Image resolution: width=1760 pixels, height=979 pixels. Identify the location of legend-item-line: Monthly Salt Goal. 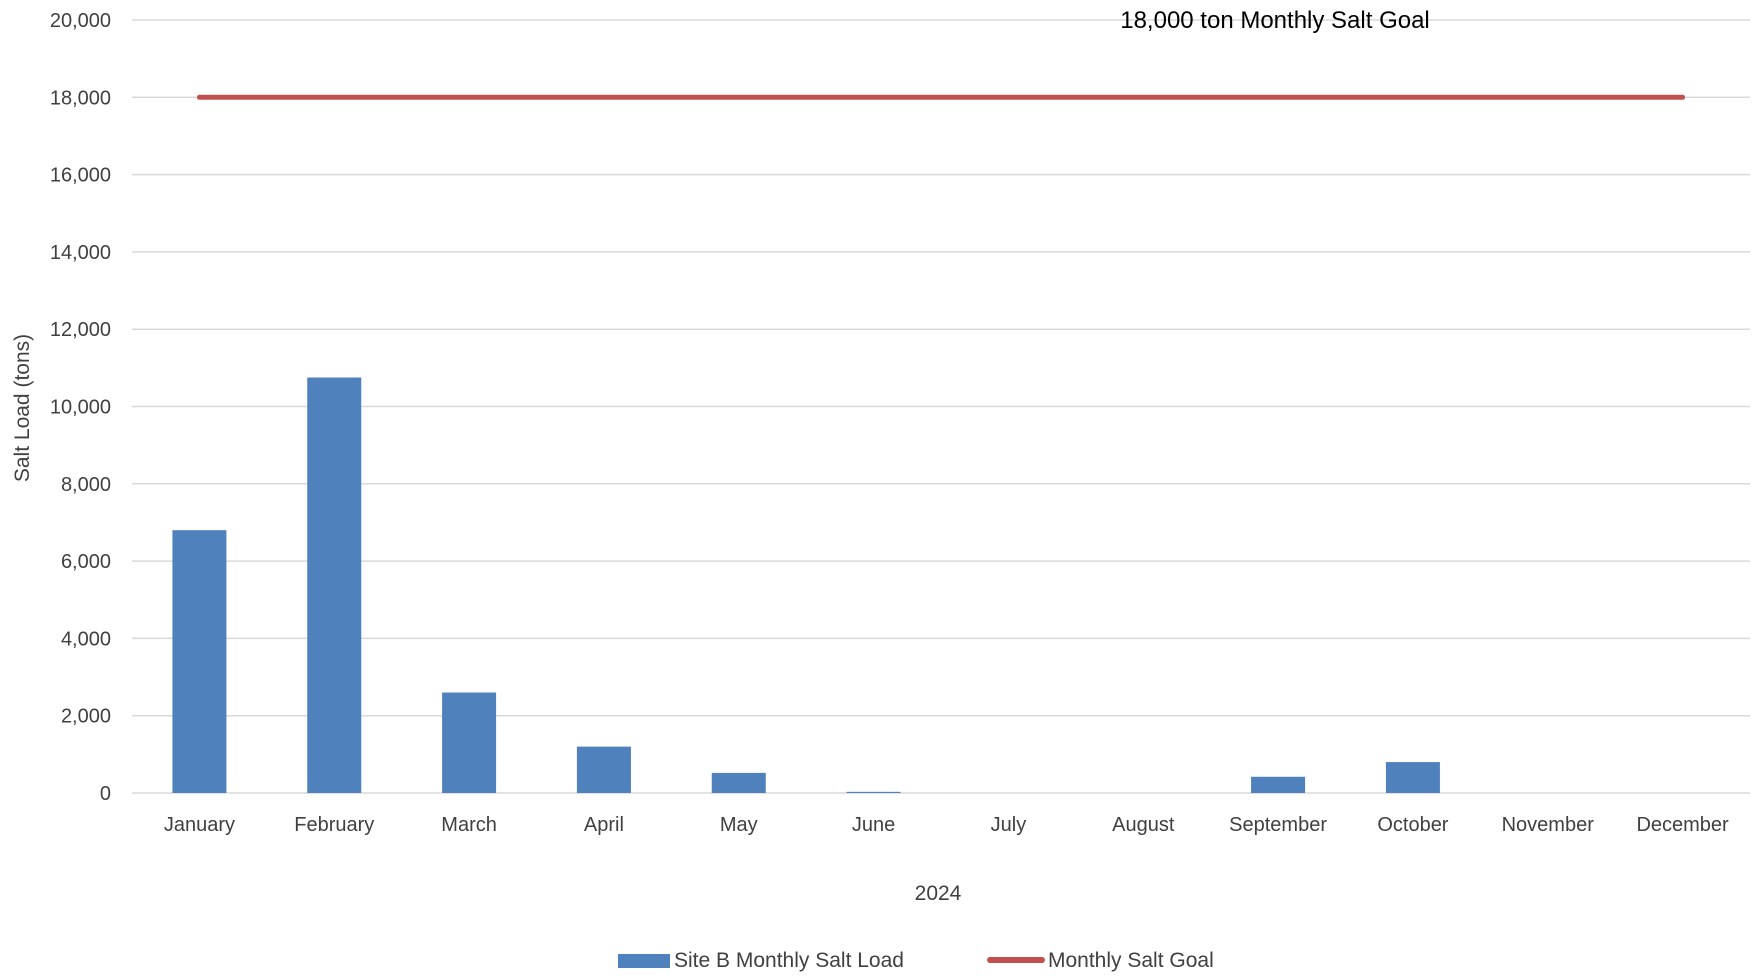
(1100, 960).